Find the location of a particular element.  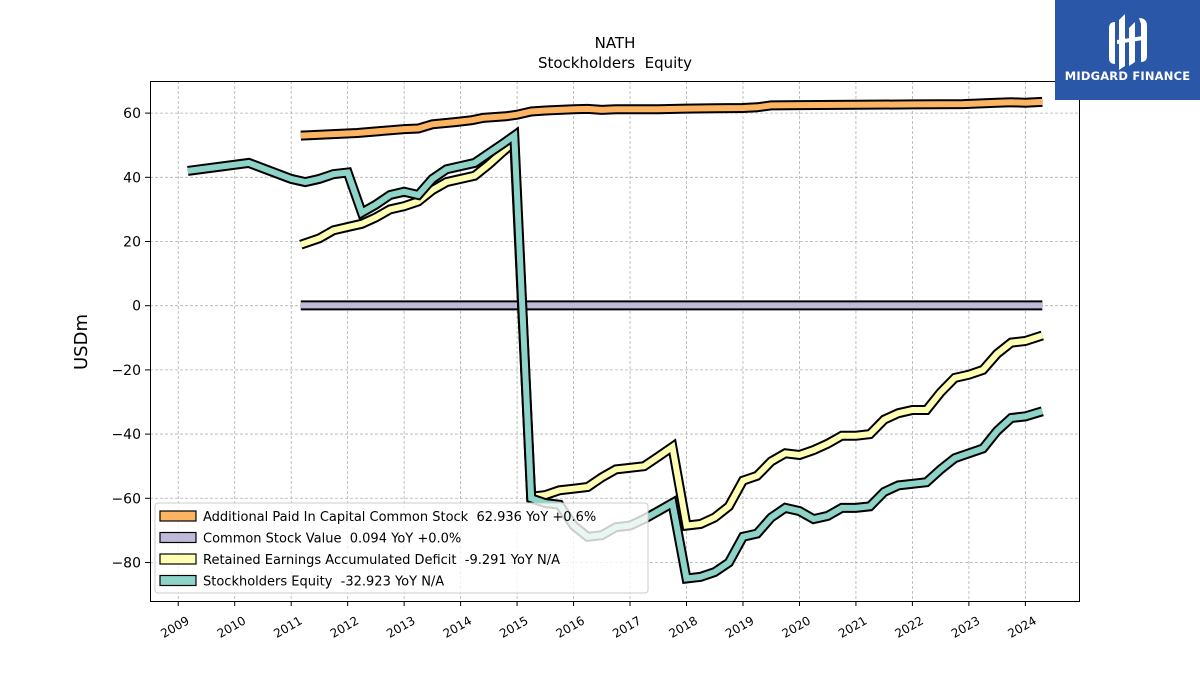

midgard-finance-logo-icon is located at coordinates (1128, 42).